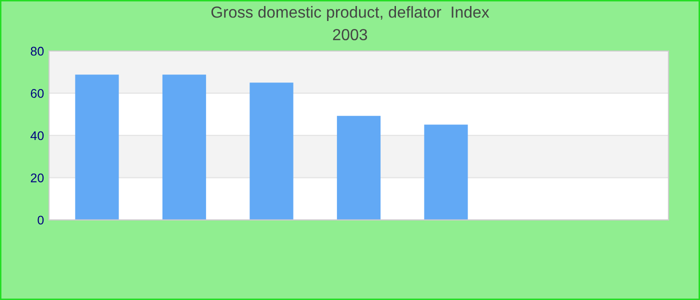  Describe the element at coordinates (350, 34) in the screenshot. I see `chart-subtitle: 2003` at that location.